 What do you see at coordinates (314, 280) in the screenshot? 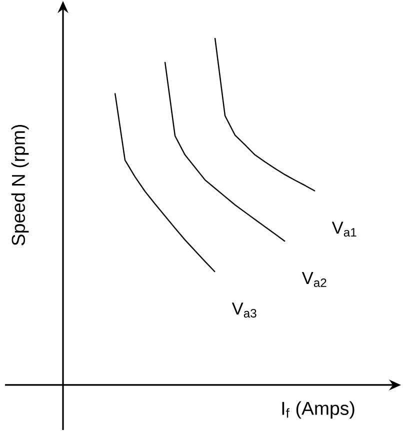
I see `text: V$_{a2}$` at bounding box center [314, 280].